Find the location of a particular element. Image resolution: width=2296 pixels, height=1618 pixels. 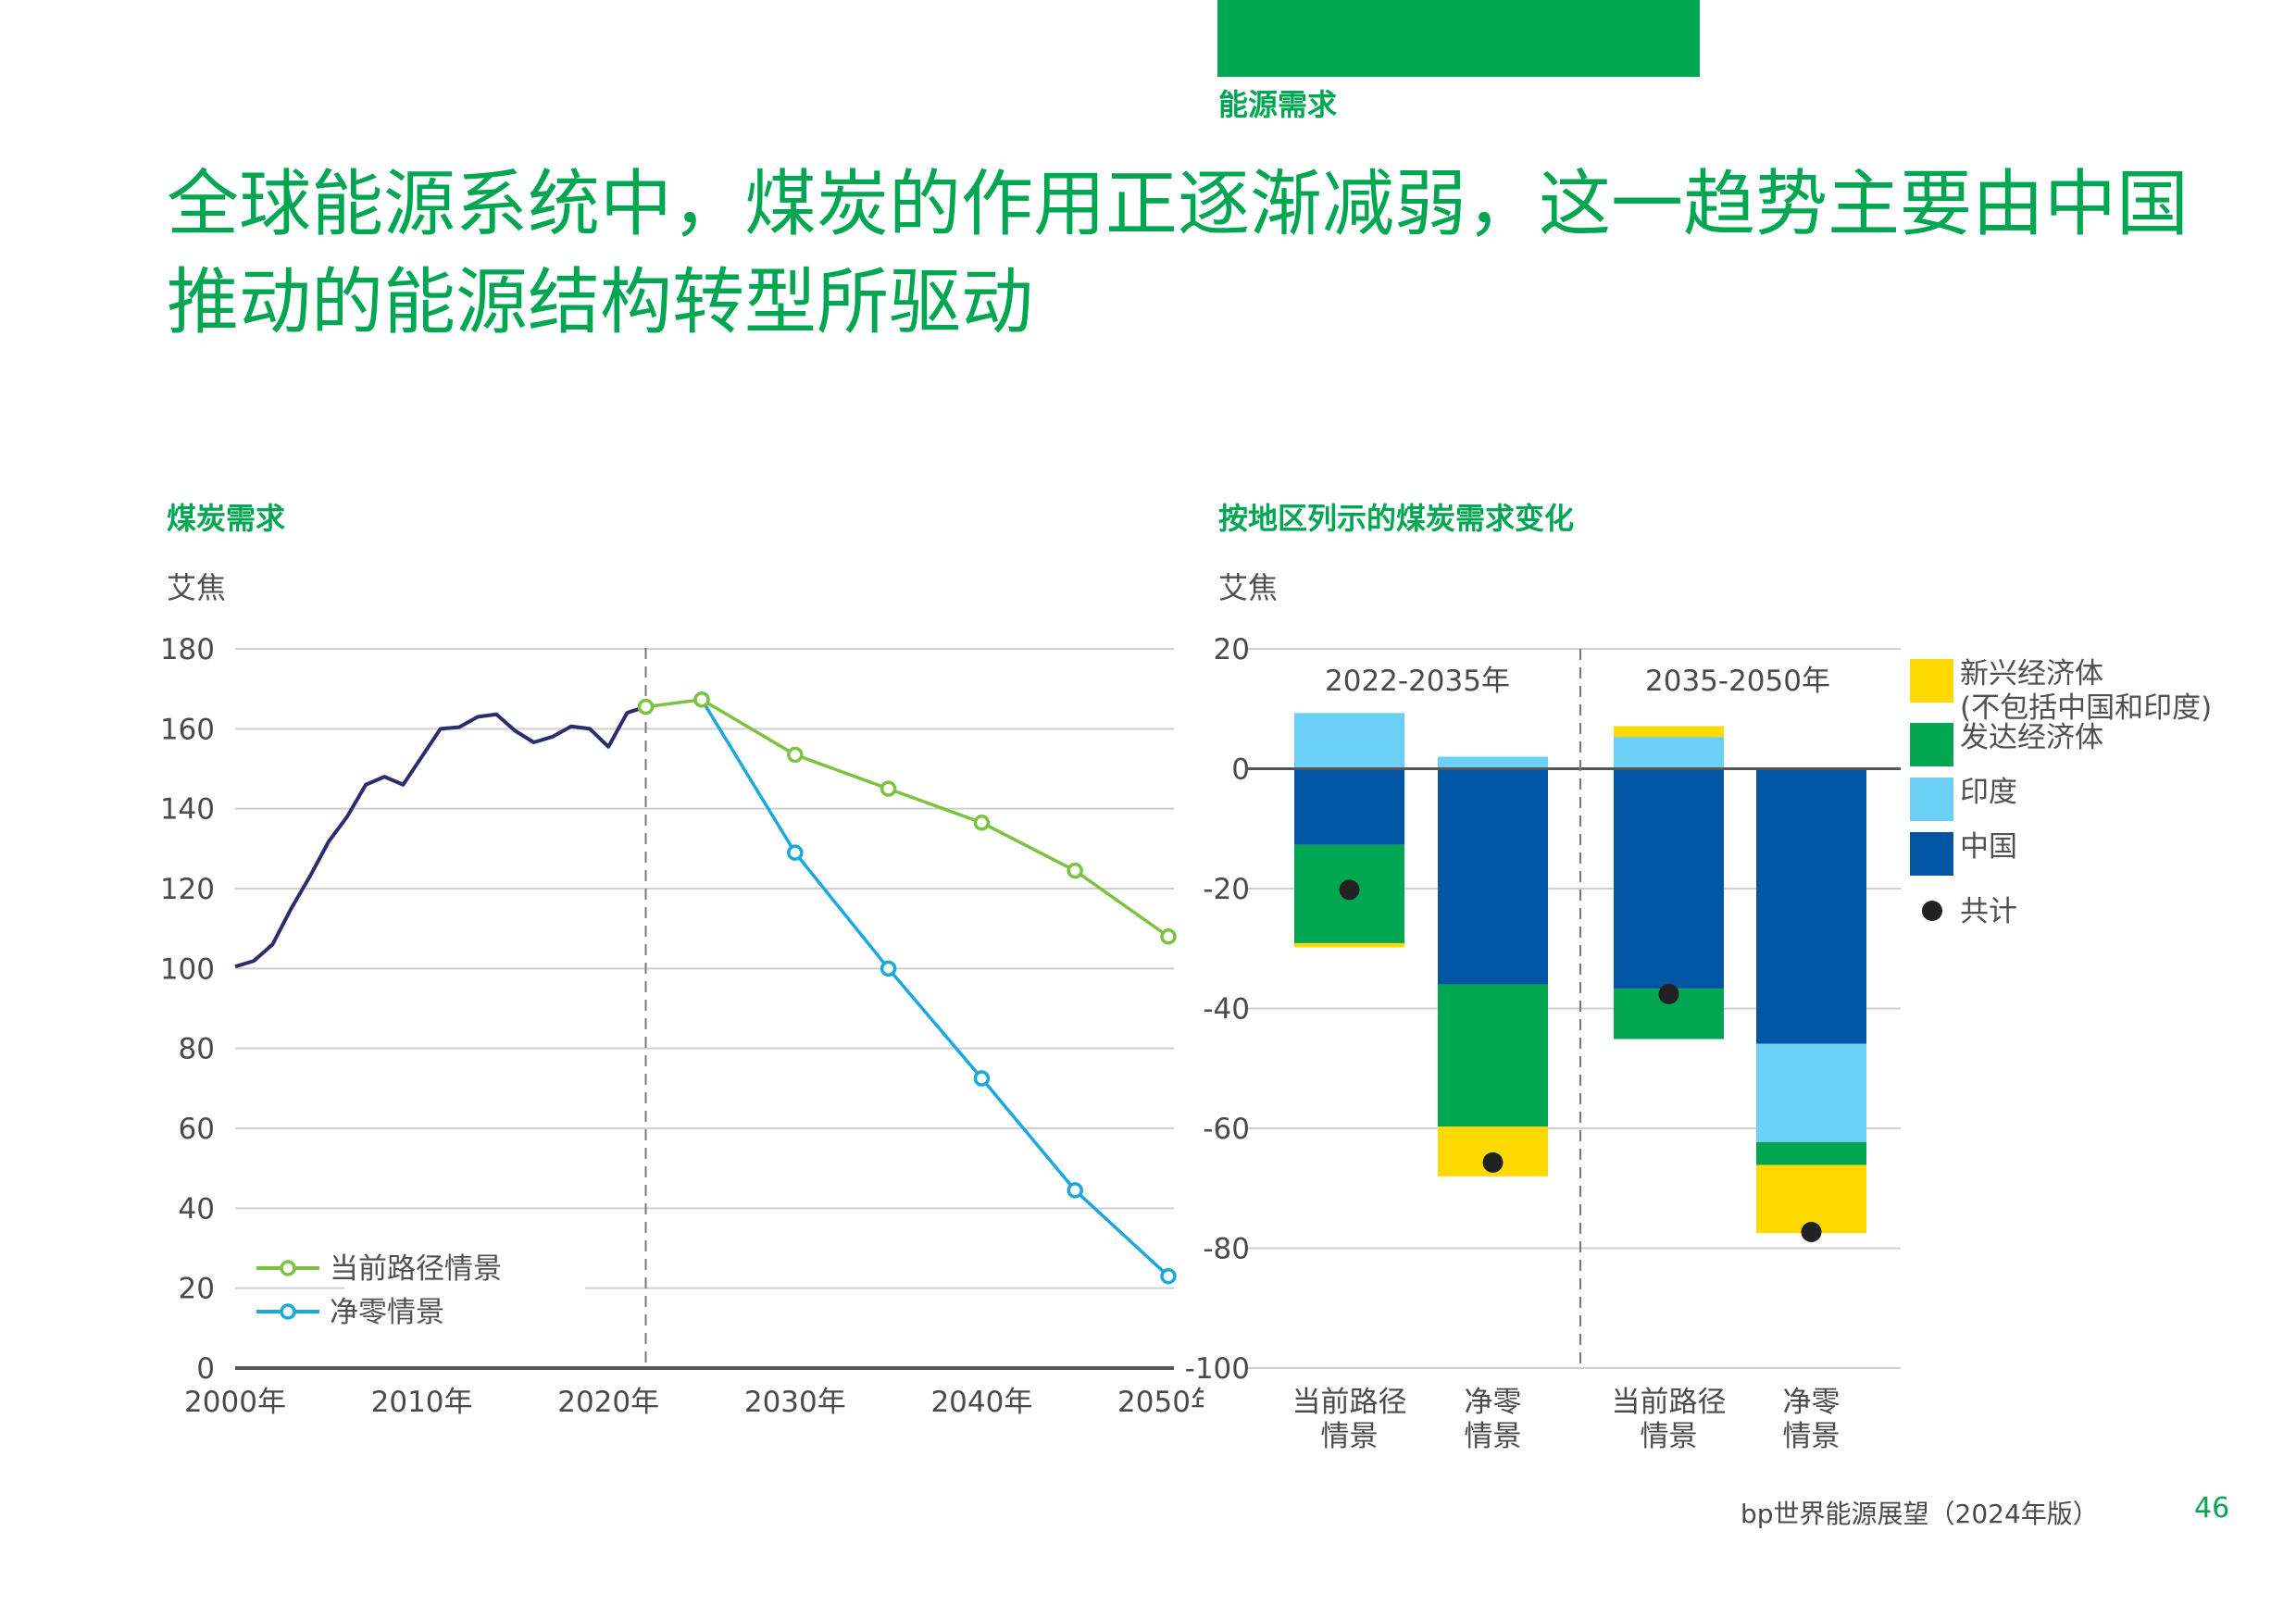

legend-label: 印度 is located at coordinates (1988, 792).